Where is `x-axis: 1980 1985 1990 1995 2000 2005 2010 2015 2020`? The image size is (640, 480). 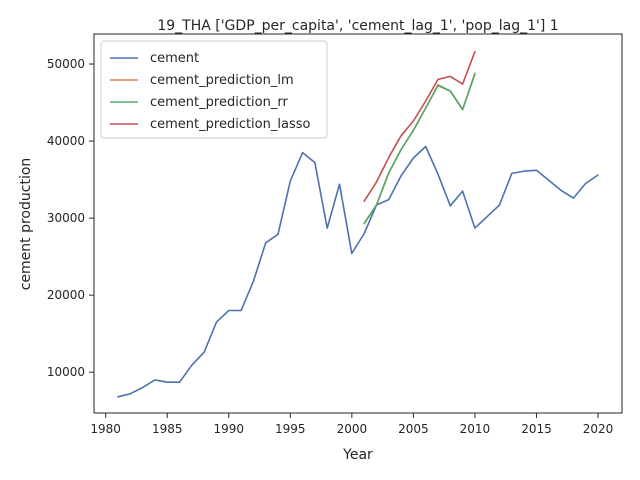 x-axis: 1980 1985 1990 1995 2000 2005 2010 2015 2020 is located at coordinates (351, 424).